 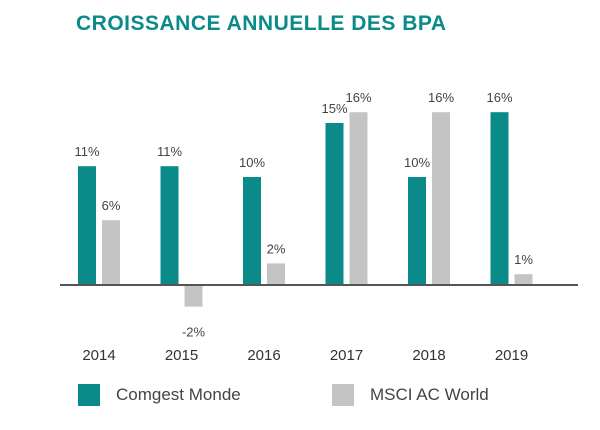 What do you see at coordinates (334, 108) in the screenshot?
I see `data-label-comgest-2017: 15%` at bounding box center [334, 108].